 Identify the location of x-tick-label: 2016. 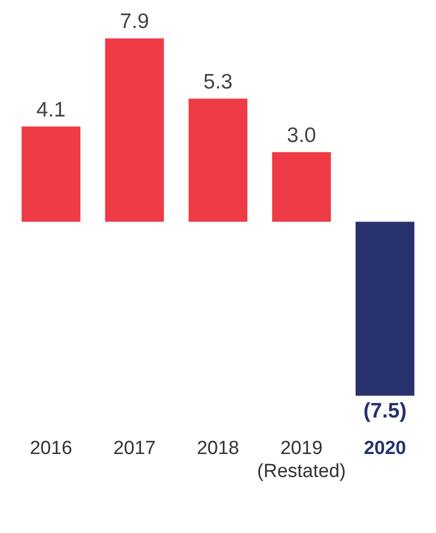
(51, 449).